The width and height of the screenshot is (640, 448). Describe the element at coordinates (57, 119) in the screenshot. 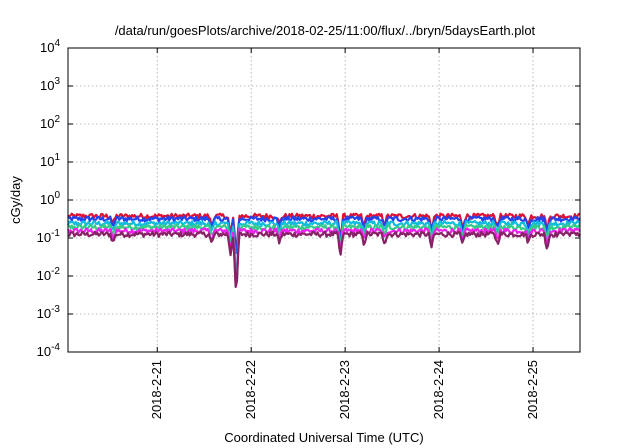

I see `y-tick-exponent: 2` at that location.